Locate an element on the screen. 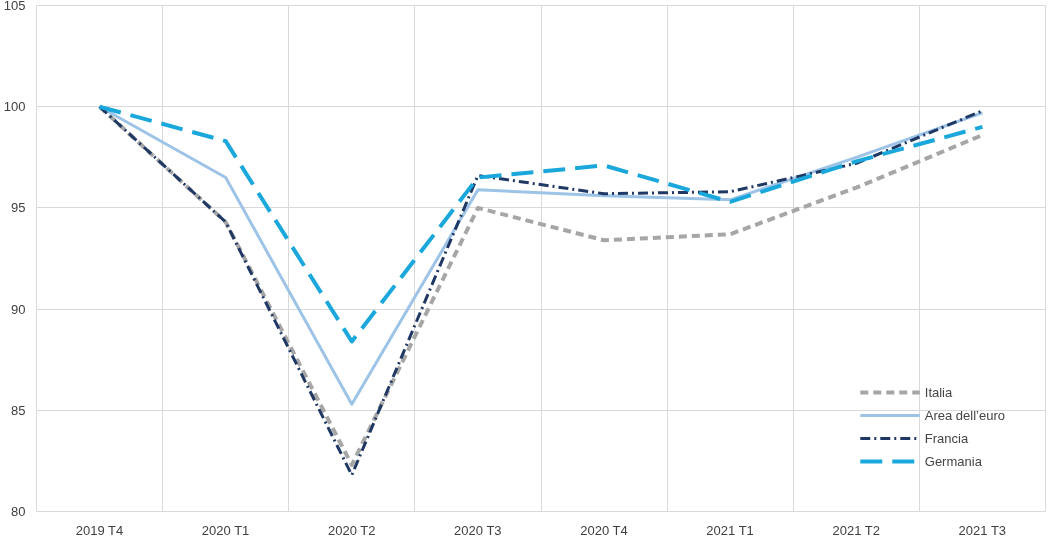 This screenshot has width=1061, height=550. y-tick-label: 95 is located at coordinates (18, 208).